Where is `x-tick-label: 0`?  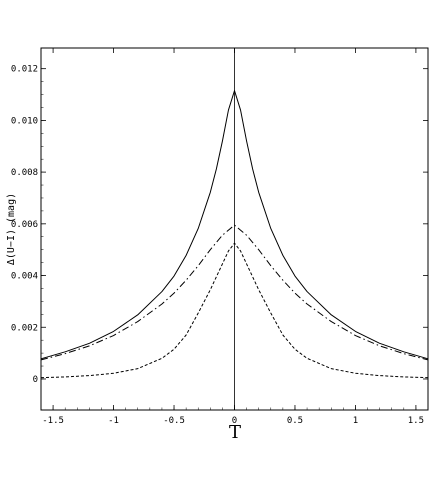 x-tick-label: 0 is located at coordinates (234, 421).